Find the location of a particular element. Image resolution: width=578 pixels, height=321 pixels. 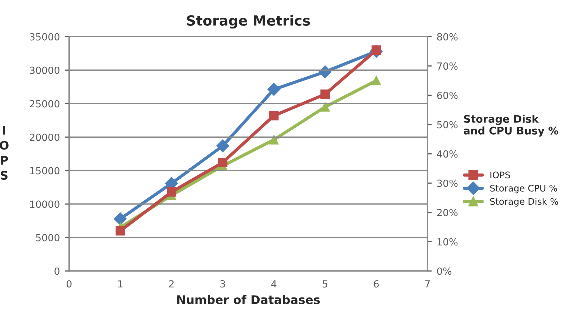

y-tick-label: 20000 is located at coordinates (45, 138).